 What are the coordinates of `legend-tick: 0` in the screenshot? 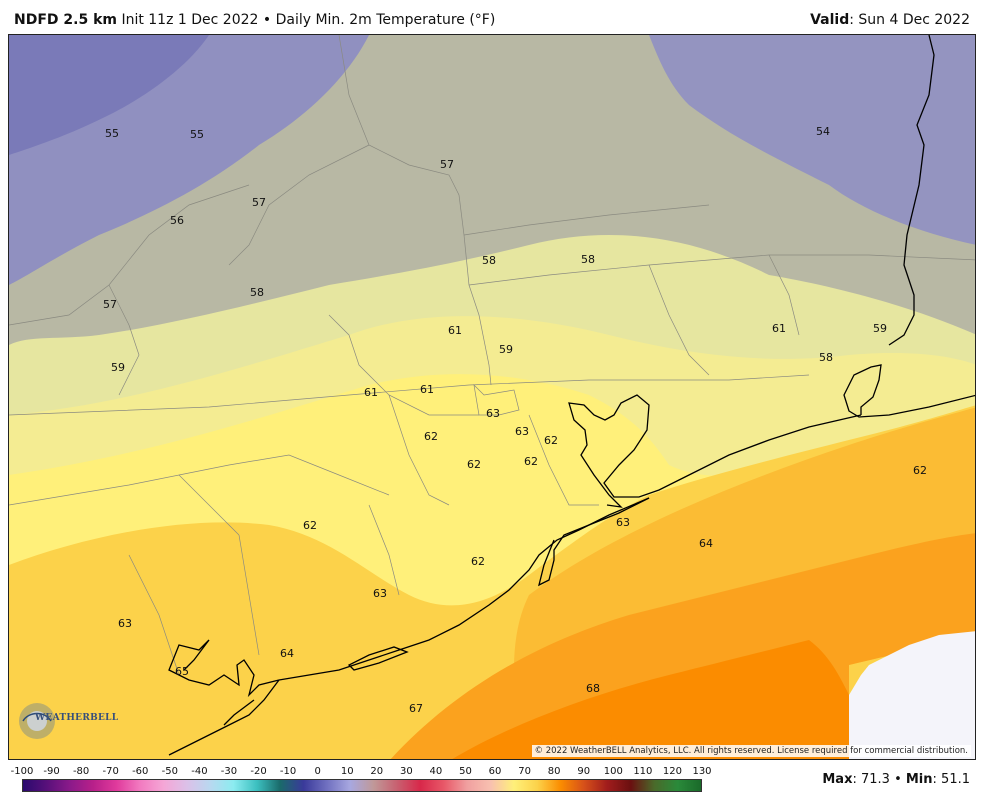 It's located at (317, 771).